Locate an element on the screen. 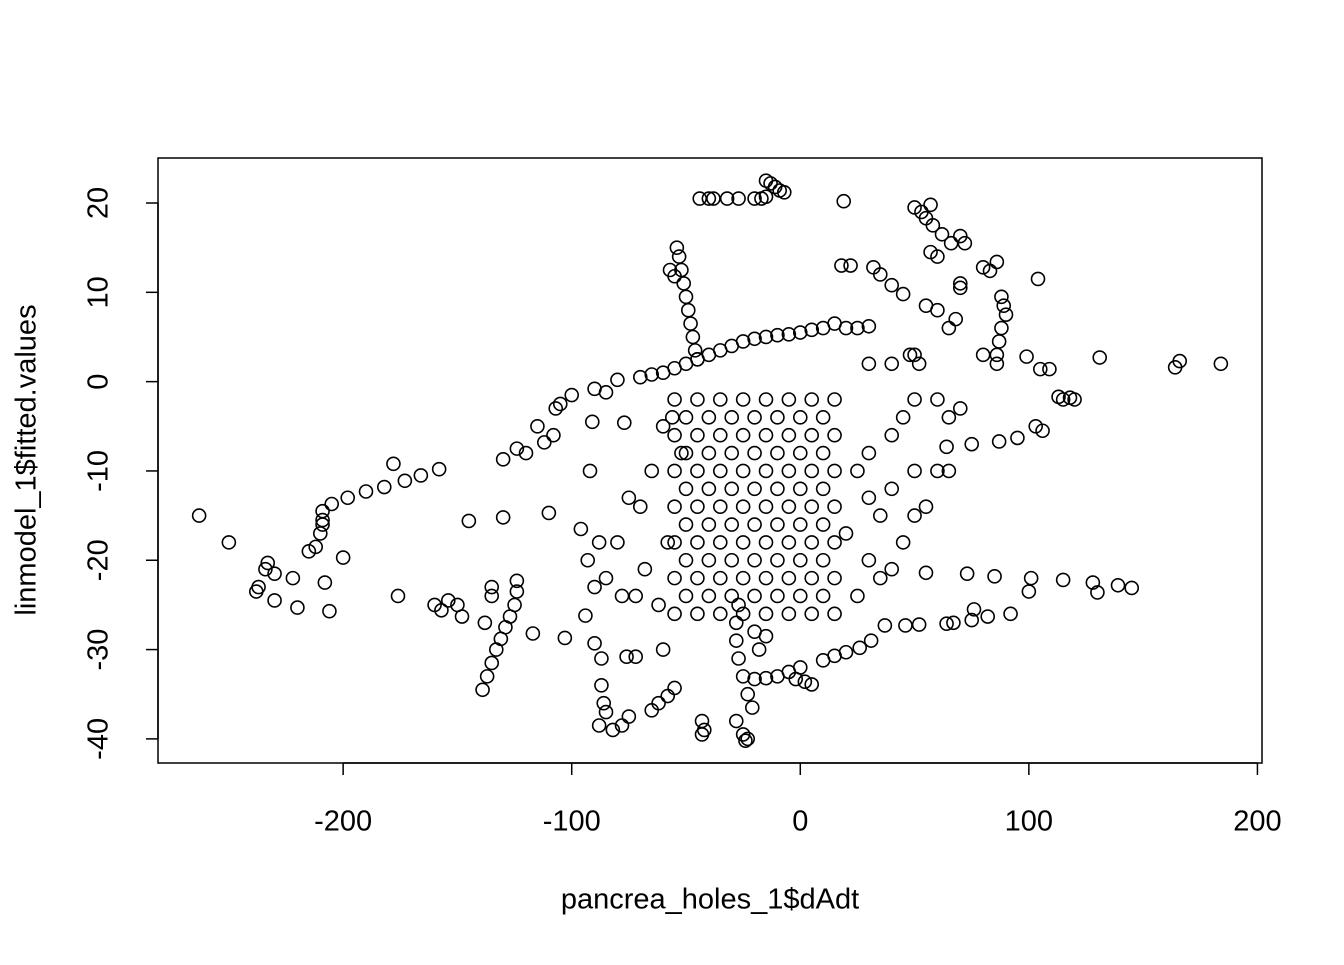  x-tick-label: 0 is located at coordinates (800, 822).